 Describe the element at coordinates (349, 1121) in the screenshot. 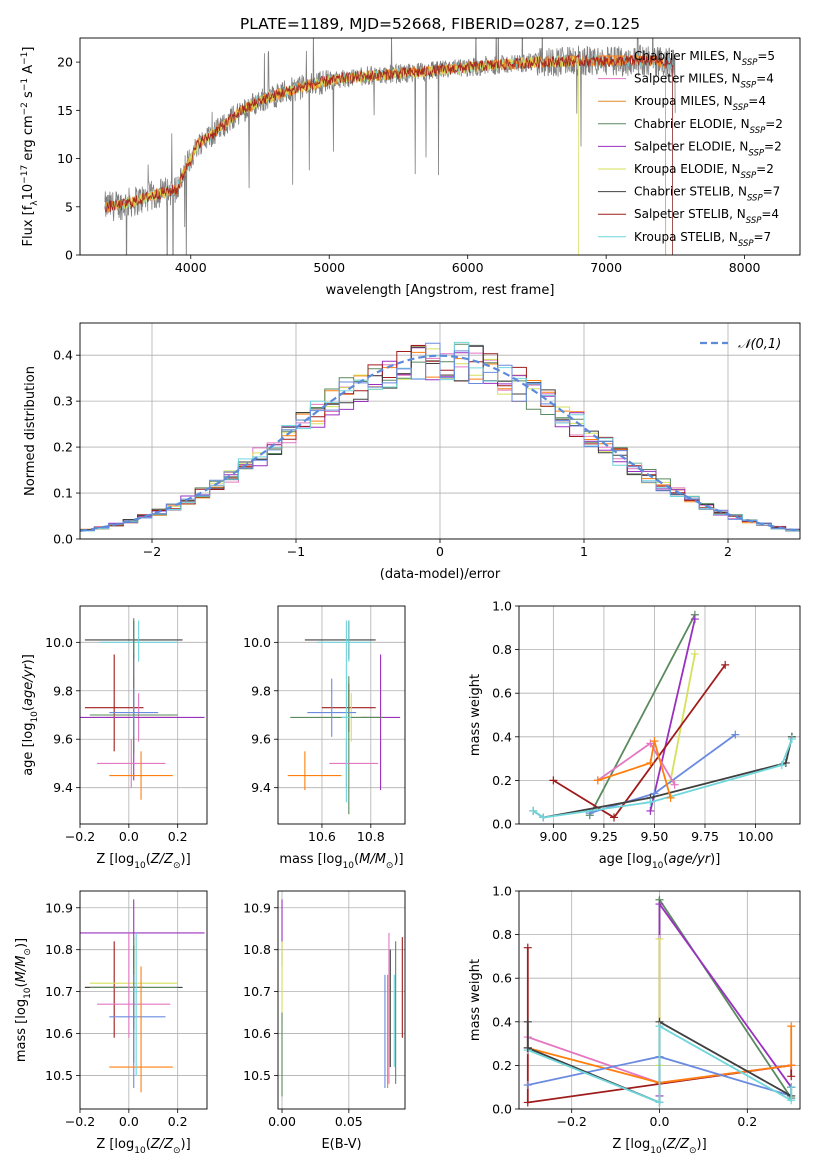

I see `x-tick-label: 0.05` at that location.